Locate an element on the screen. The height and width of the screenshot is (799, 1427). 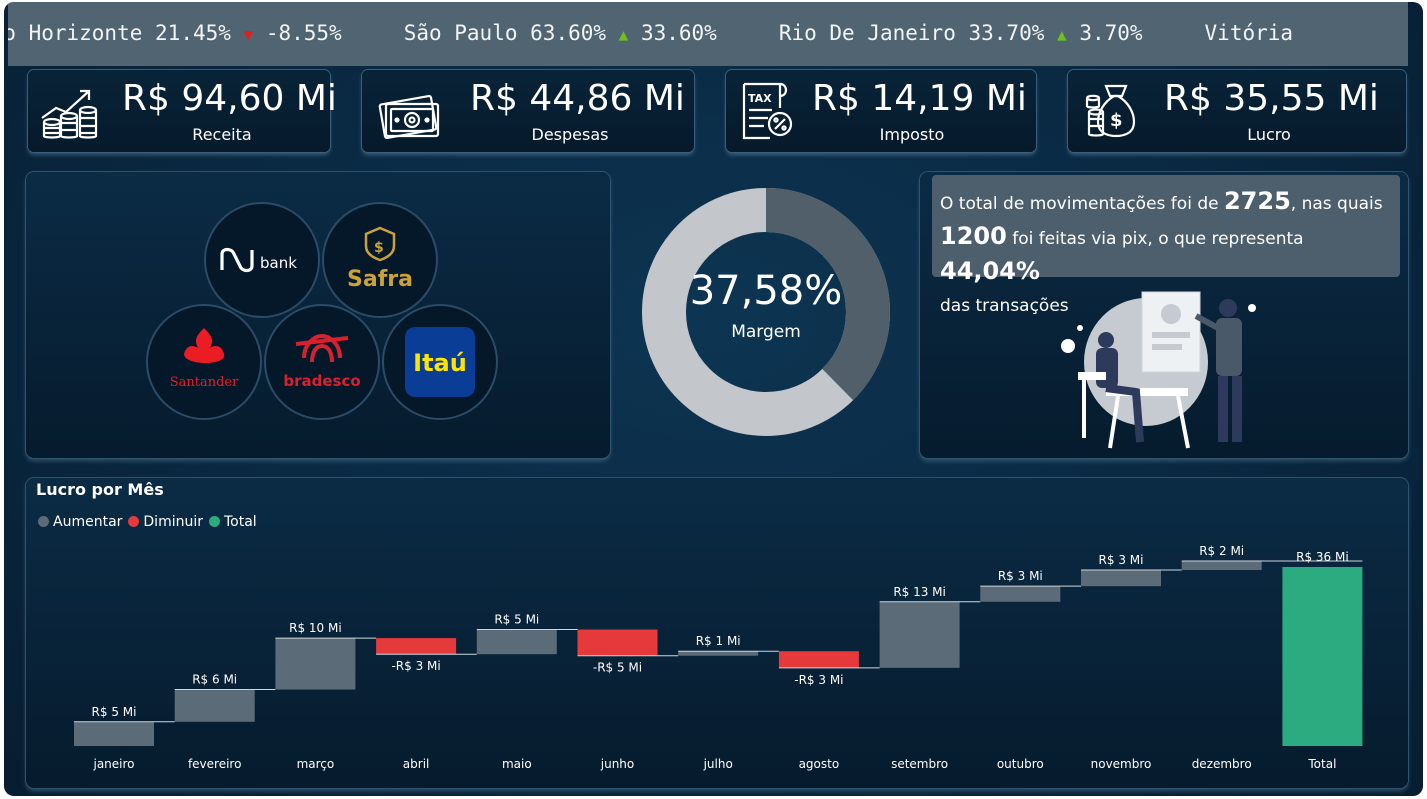
x-tick-label: abril is located at coordinates (416, 764).